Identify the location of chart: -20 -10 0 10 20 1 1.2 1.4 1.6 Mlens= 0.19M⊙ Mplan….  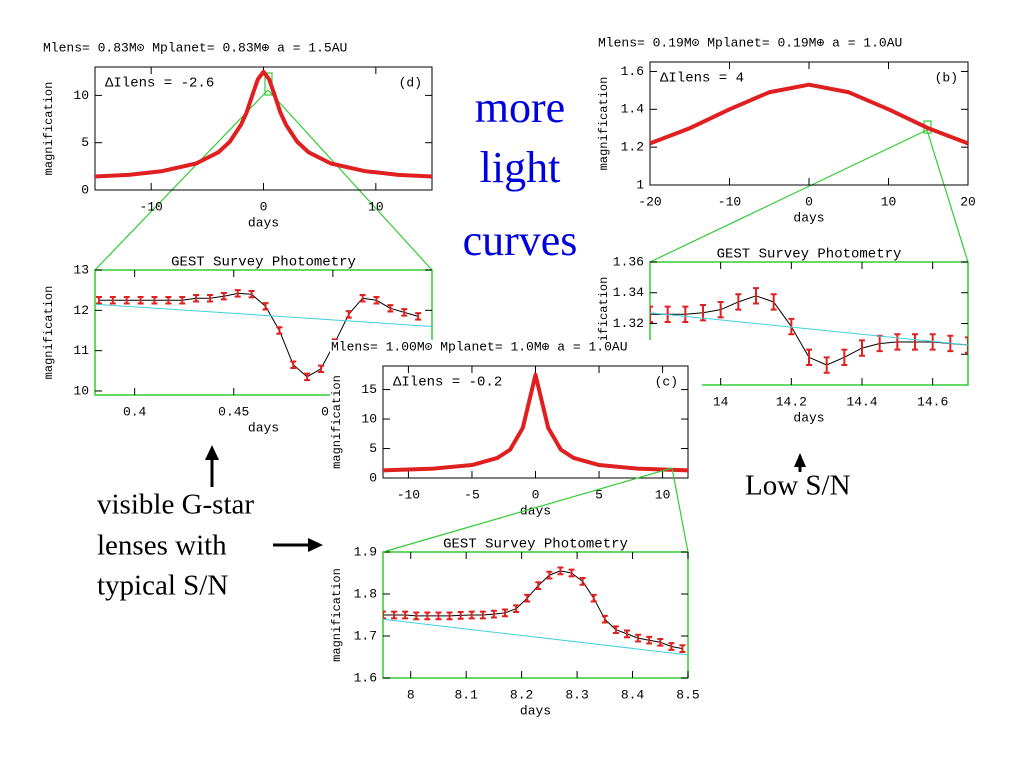
(786, 130).